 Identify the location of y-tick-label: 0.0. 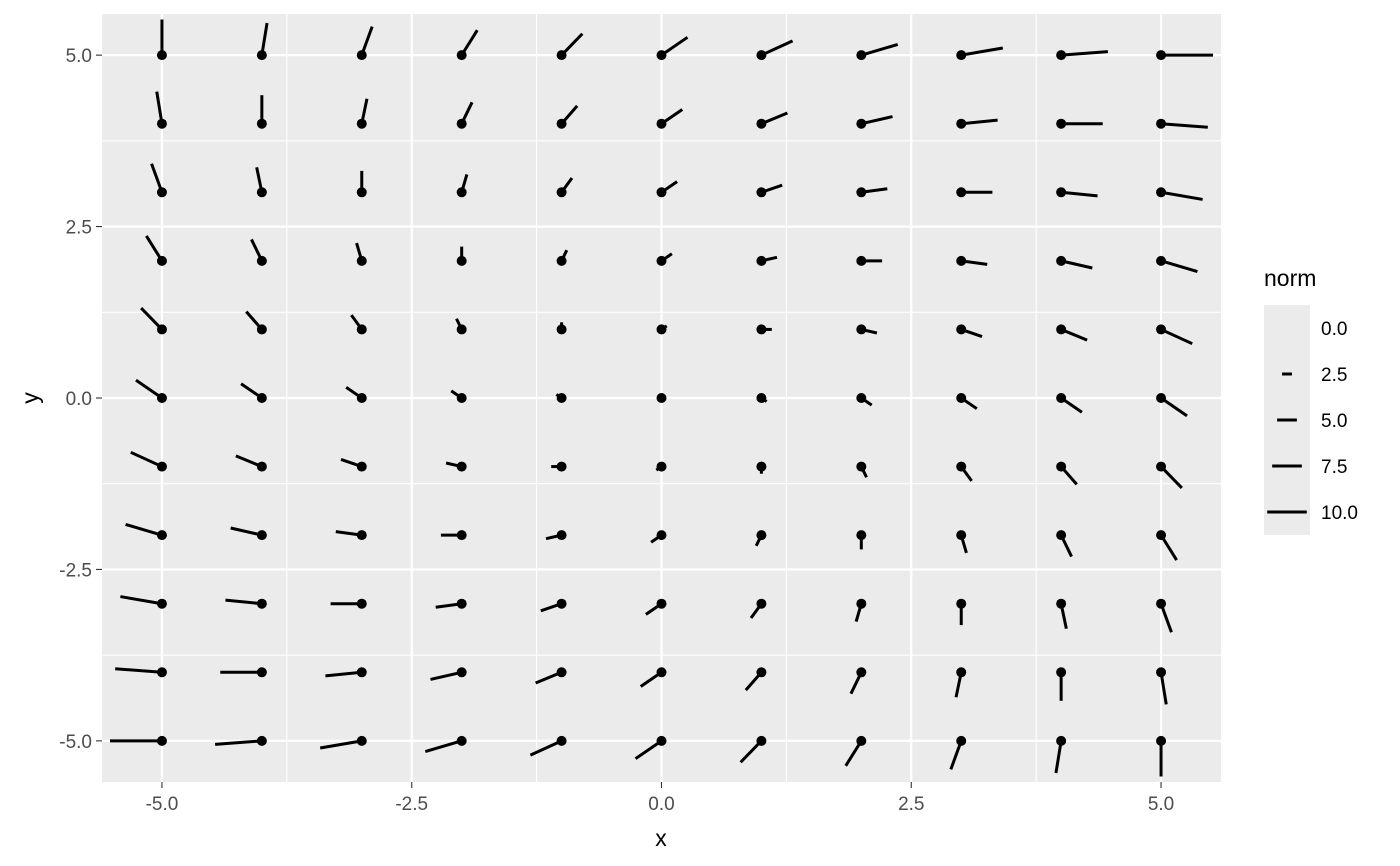
(79, 399).